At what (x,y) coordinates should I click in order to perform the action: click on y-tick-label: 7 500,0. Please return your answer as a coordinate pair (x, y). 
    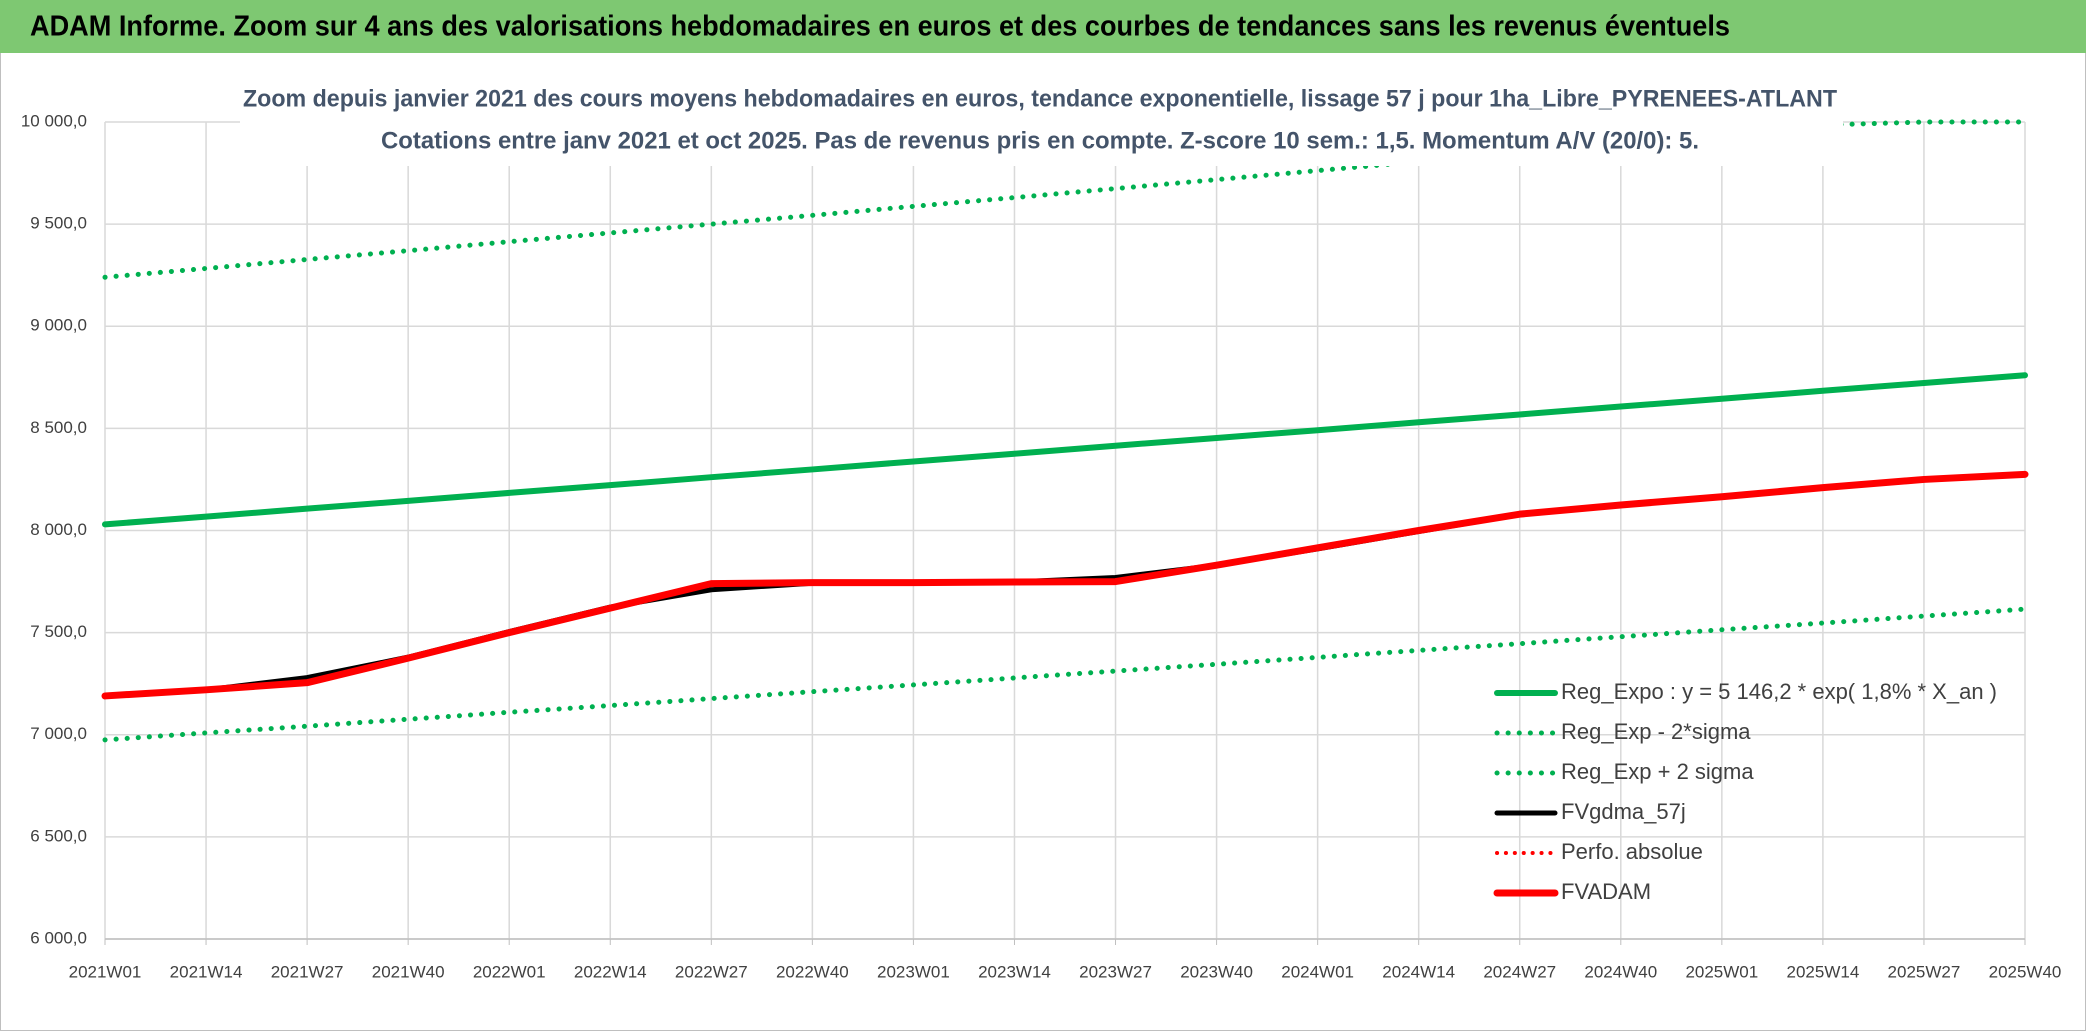
    Looking at the image, I should click on (58, 631).